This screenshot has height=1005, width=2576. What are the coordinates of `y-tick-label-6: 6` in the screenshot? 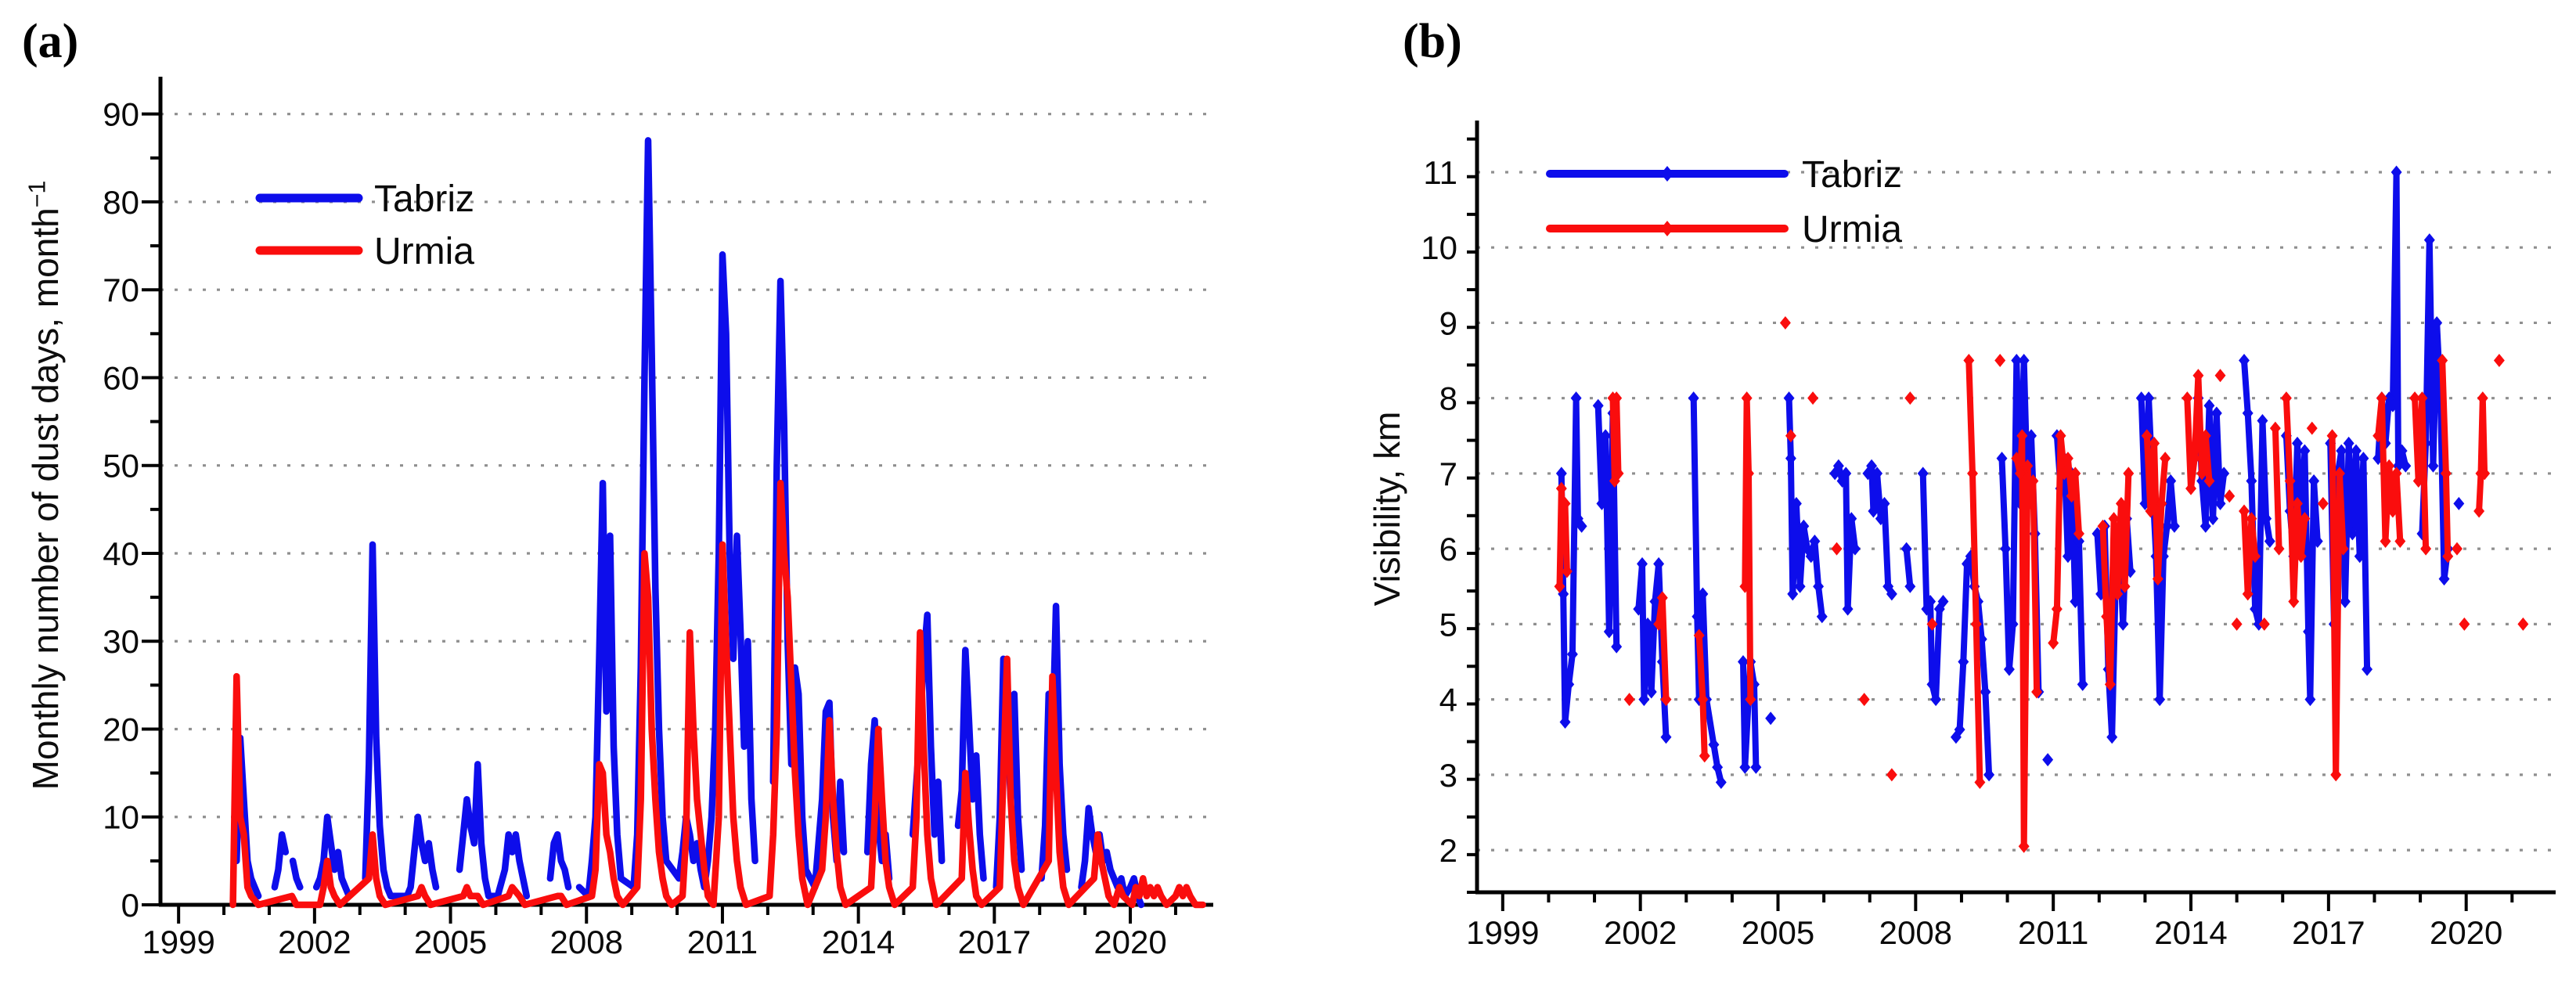 It's located at (1448, 549).